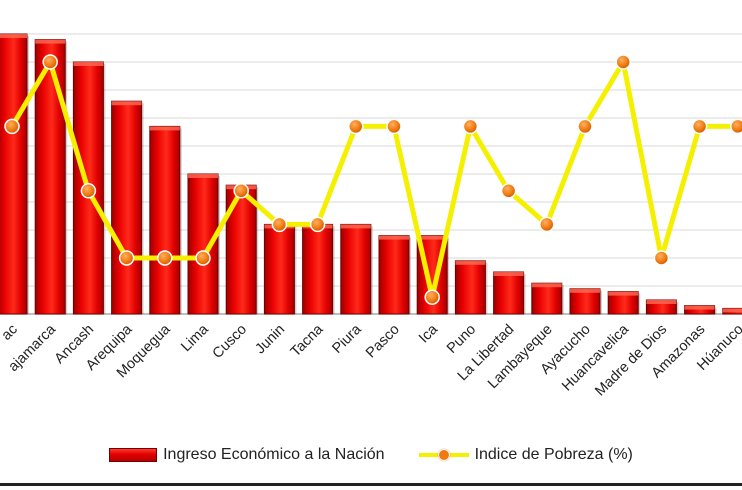 The image size is (742, 490). I want to click on bar-madre-de-dios, so click(662, 307).